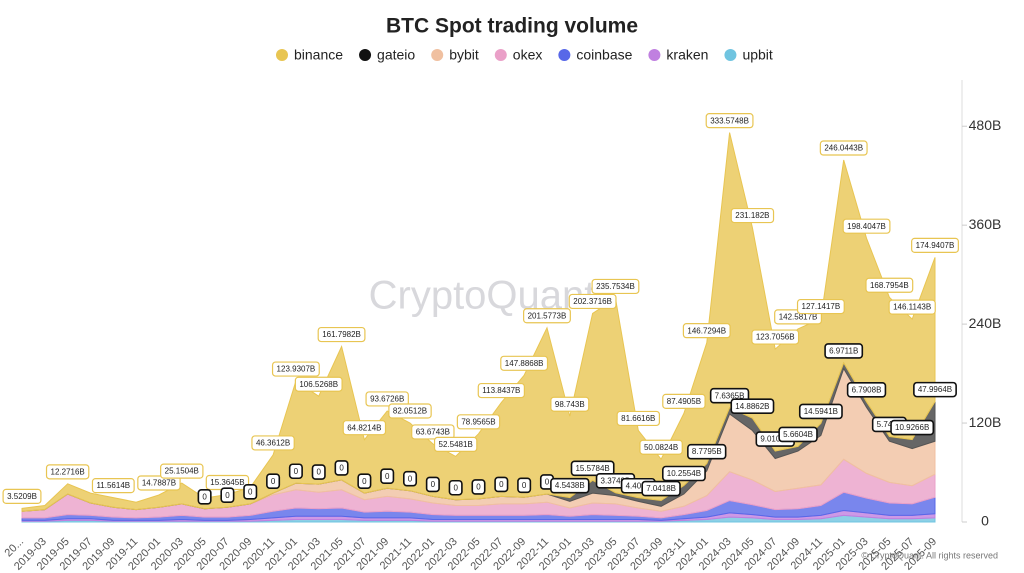 The width and height of the screenshot is (1024, 573). I want to click on value-label-text: 198.4047B, so click(866, 226).